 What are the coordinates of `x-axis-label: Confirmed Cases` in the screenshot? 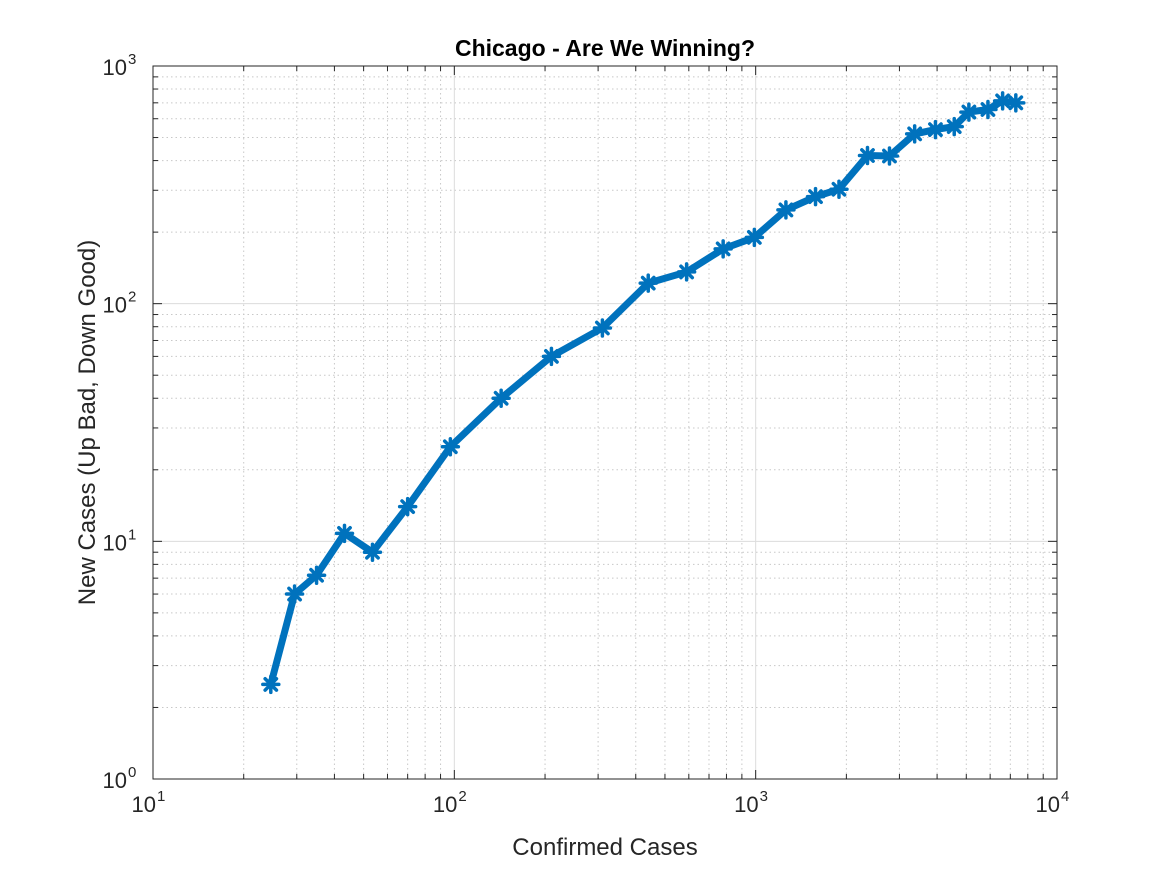 It's located at (604, 847).